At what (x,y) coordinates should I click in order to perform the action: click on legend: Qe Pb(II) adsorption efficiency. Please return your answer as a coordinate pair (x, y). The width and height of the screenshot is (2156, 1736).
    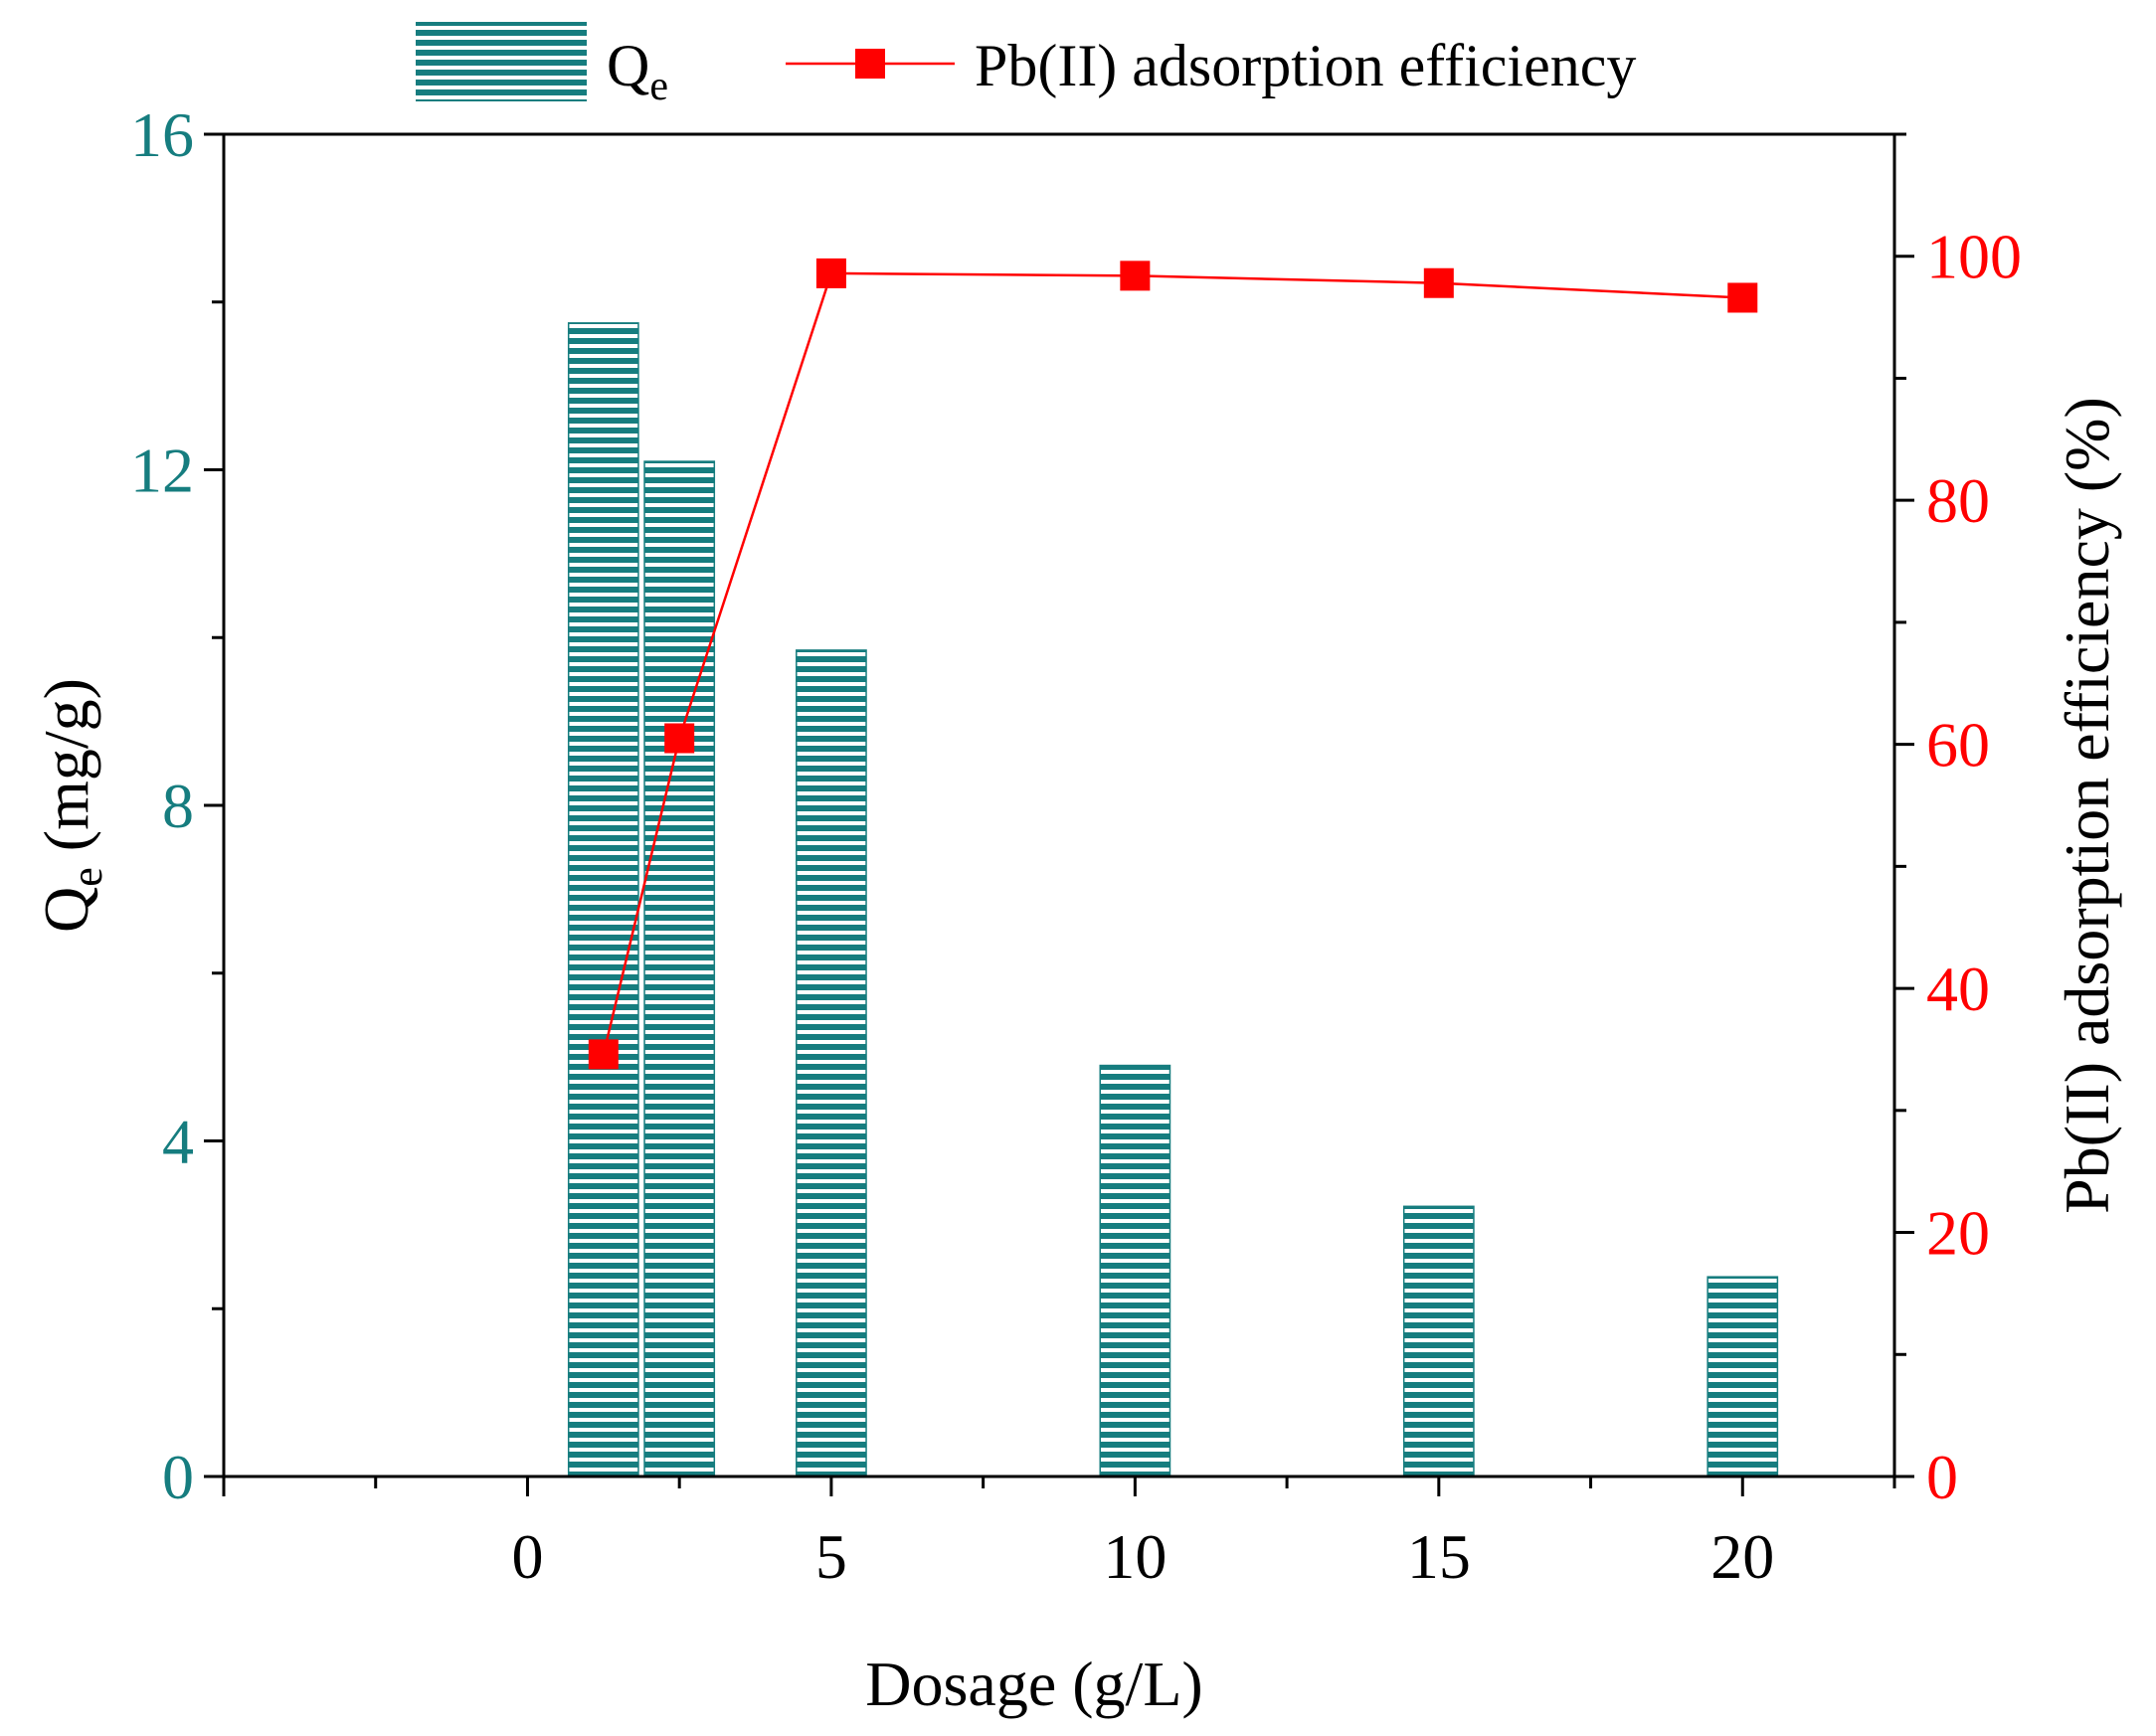
    Looking at the image, I should click on (1026, 65).